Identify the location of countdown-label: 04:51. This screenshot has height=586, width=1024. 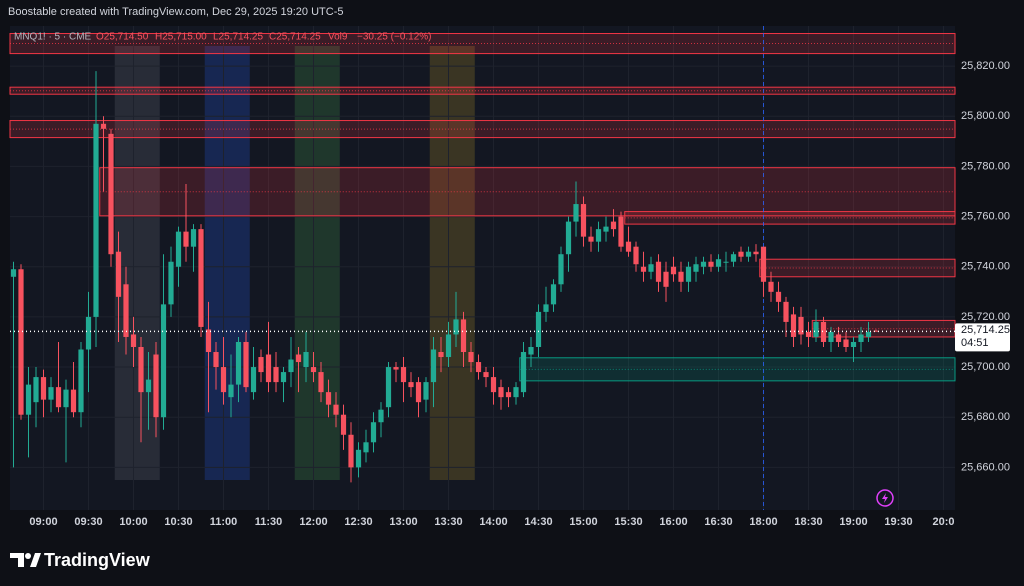
(975, 343).